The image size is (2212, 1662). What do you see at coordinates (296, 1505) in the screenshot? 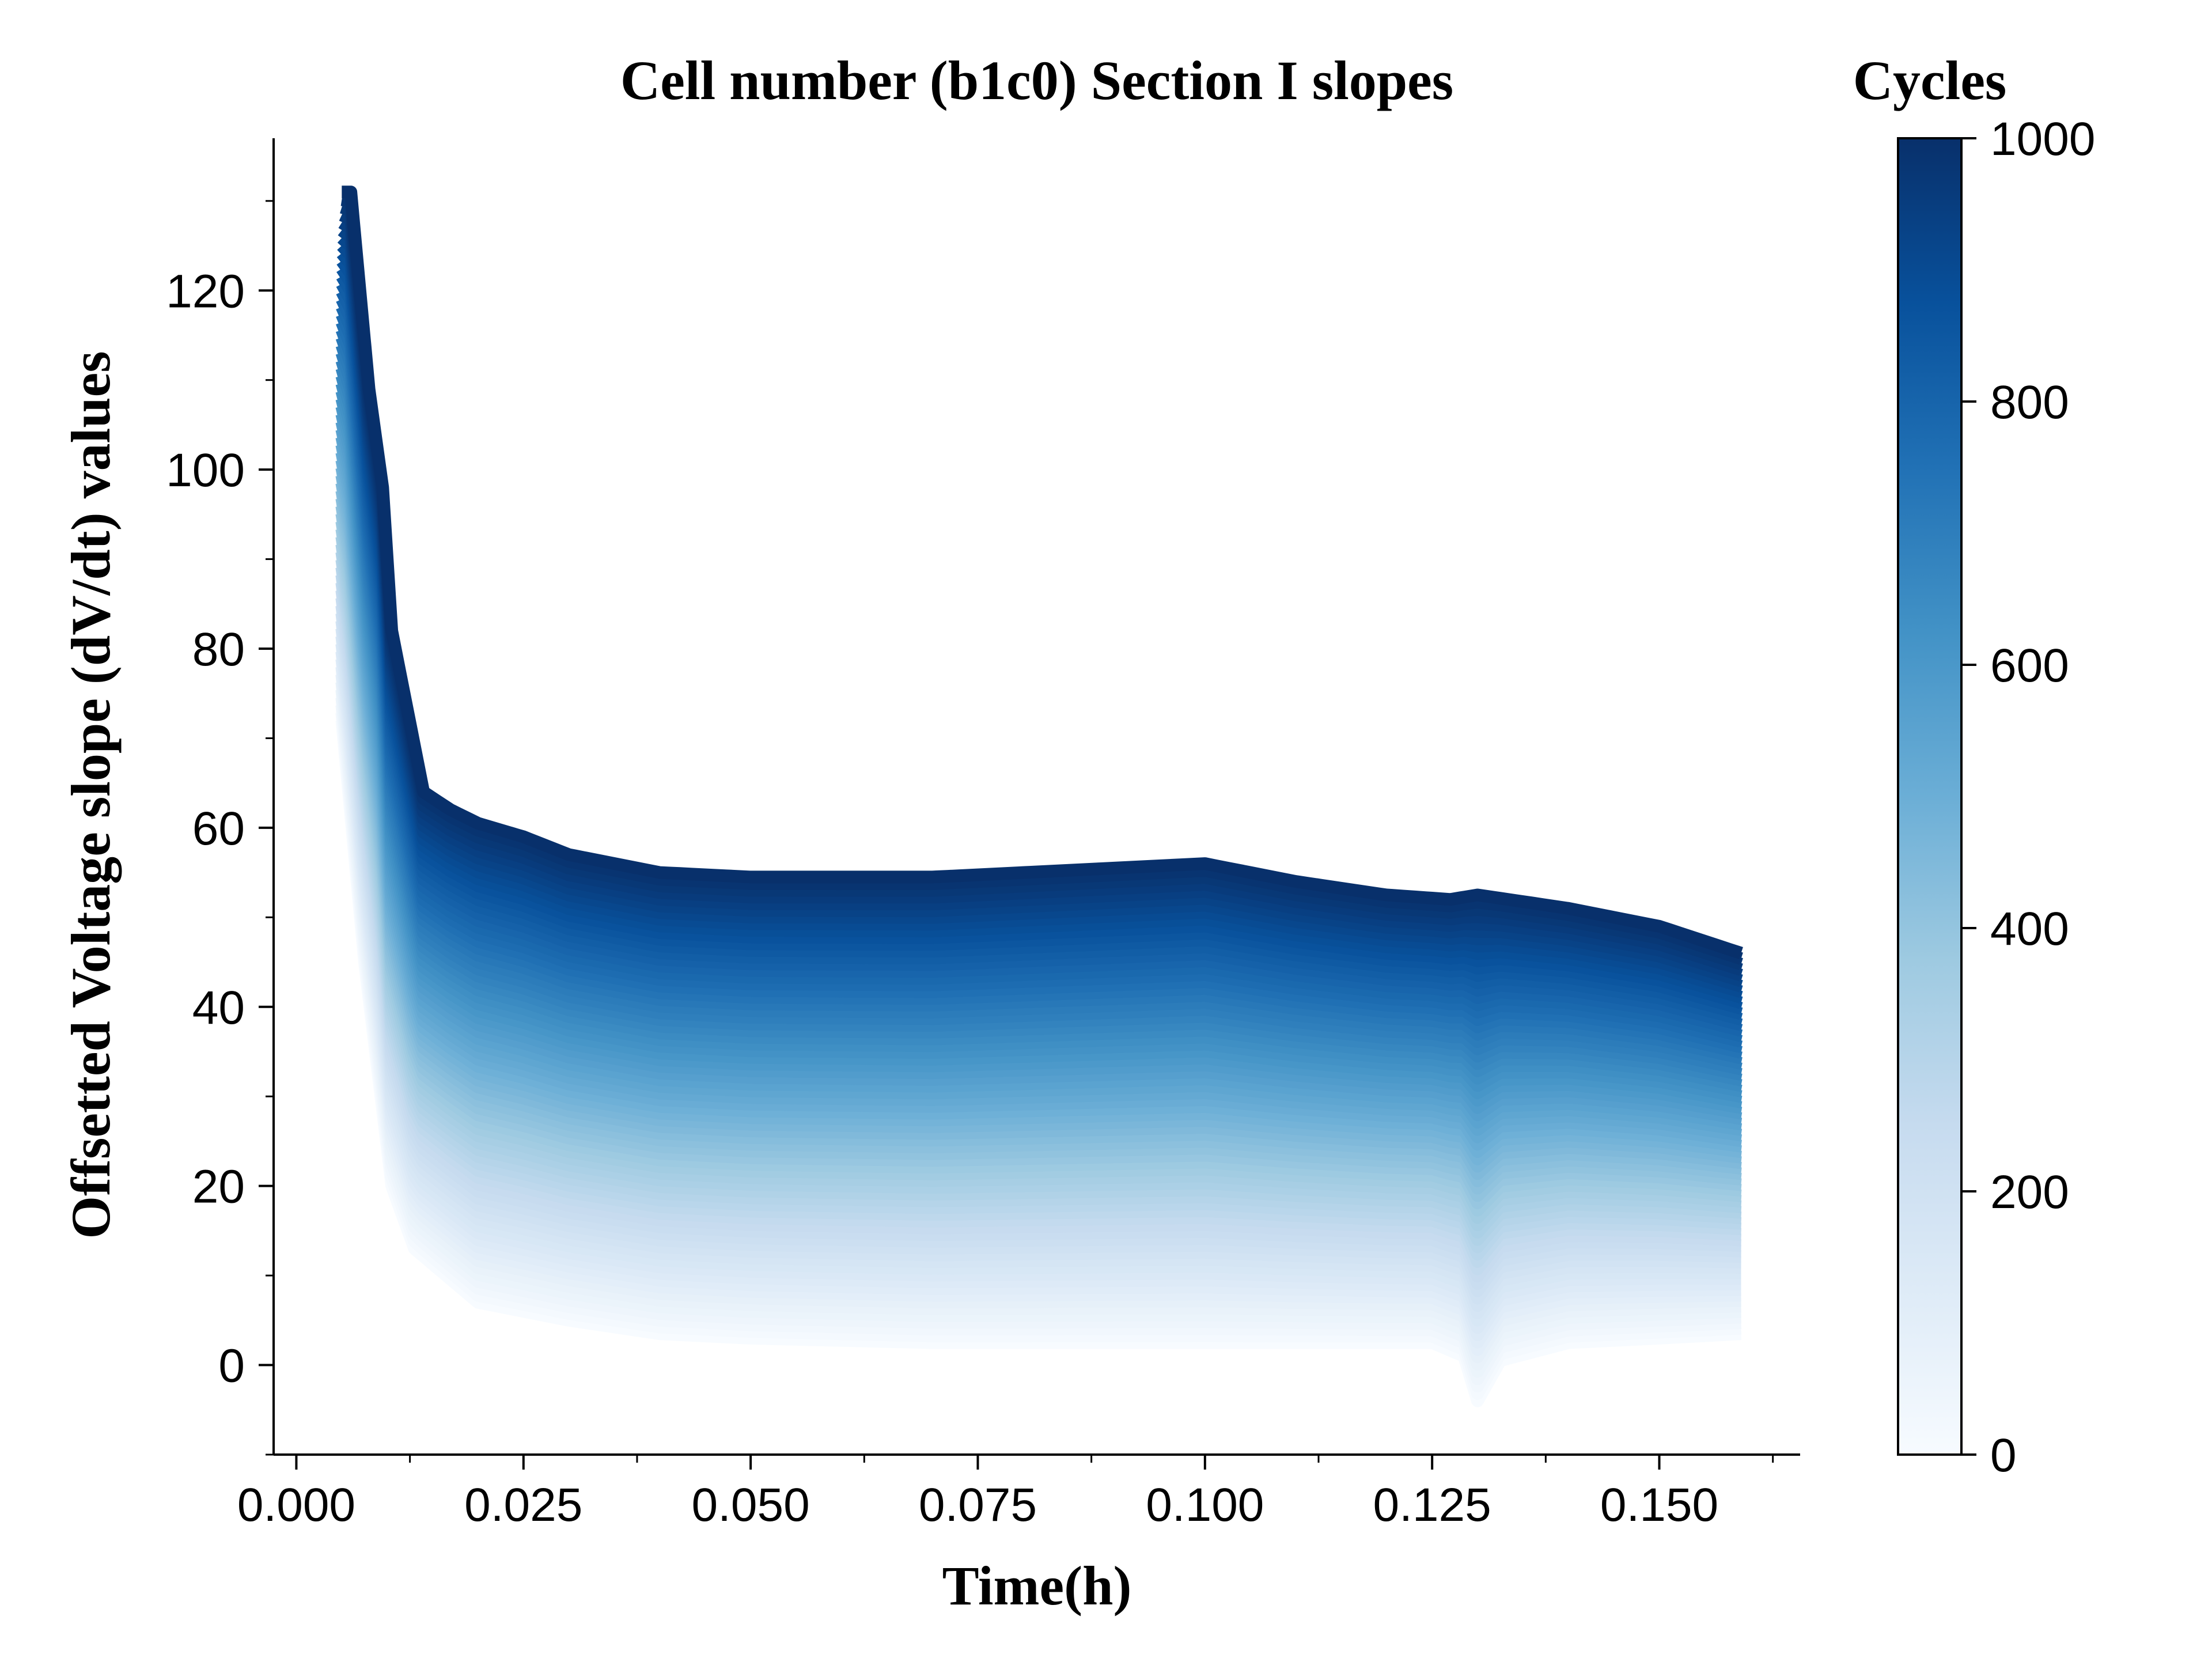
I see `x-tick-label: 0.000` at bounding box center [296, 1505].